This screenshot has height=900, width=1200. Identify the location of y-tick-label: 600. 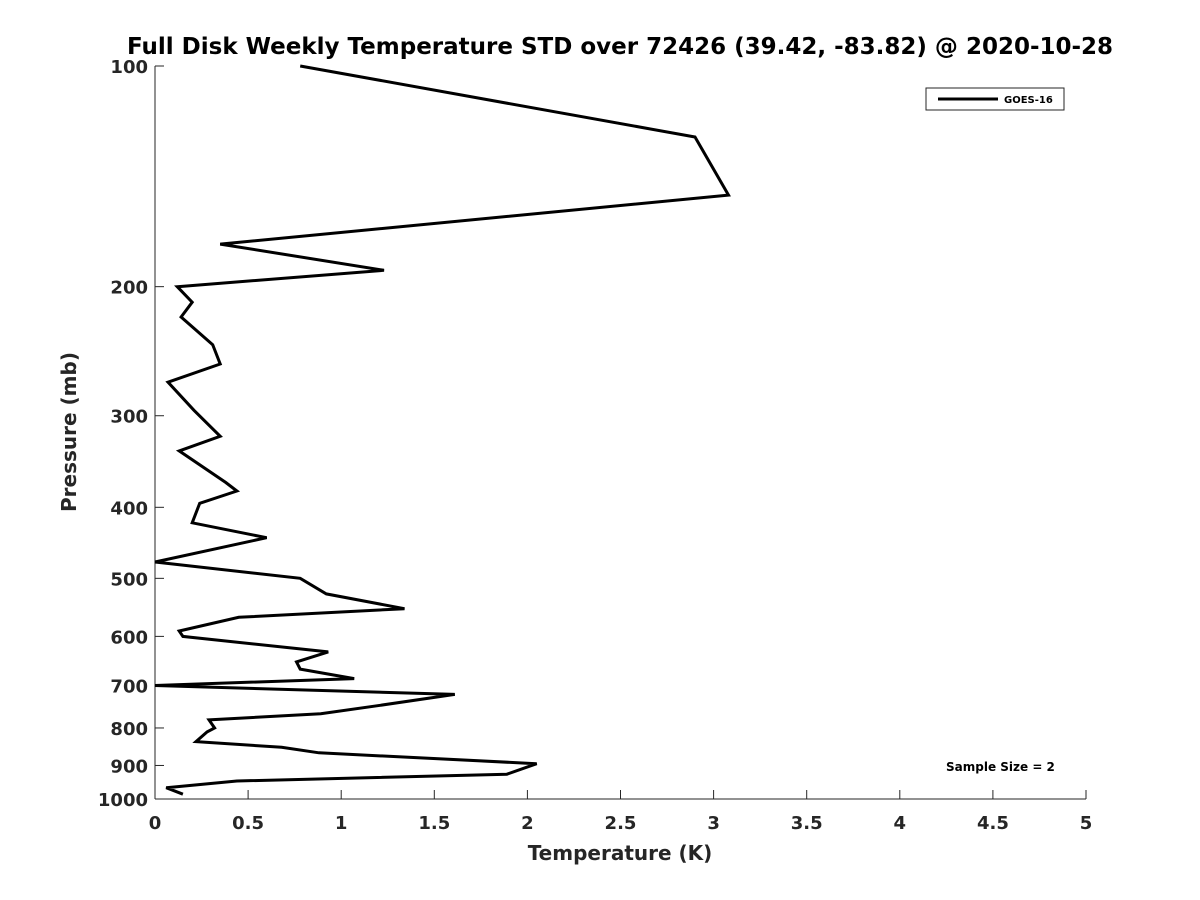
(129, 637).